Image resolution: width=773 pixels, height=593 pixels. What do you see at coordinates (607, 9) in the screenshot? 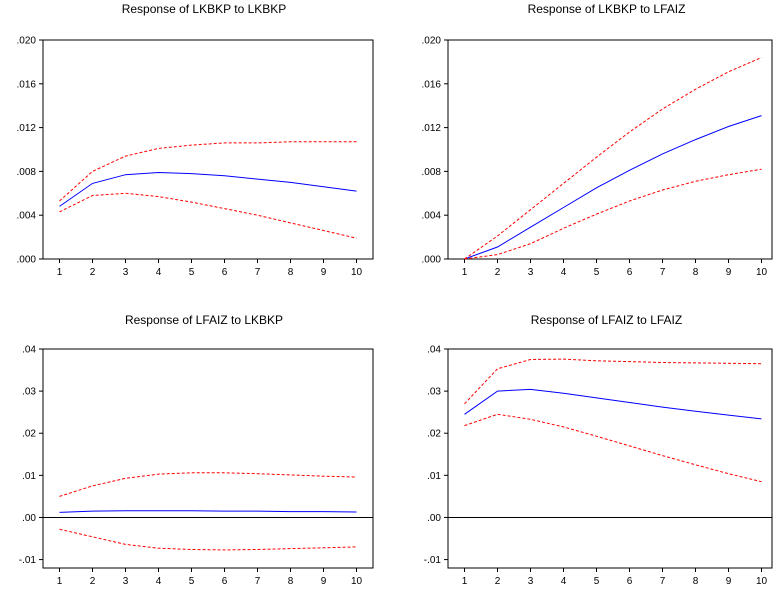
I see `chart-title: Response of LKBKP to LFAIZ` at bounding box center [607, 9].